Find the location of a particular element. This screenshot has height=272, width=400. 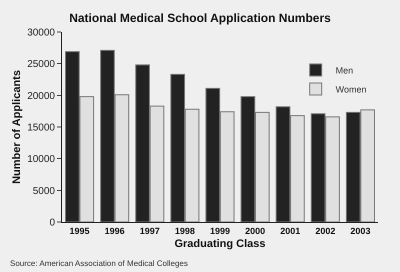

x-tick-label: 1999 is located at coordinates (220, 231).